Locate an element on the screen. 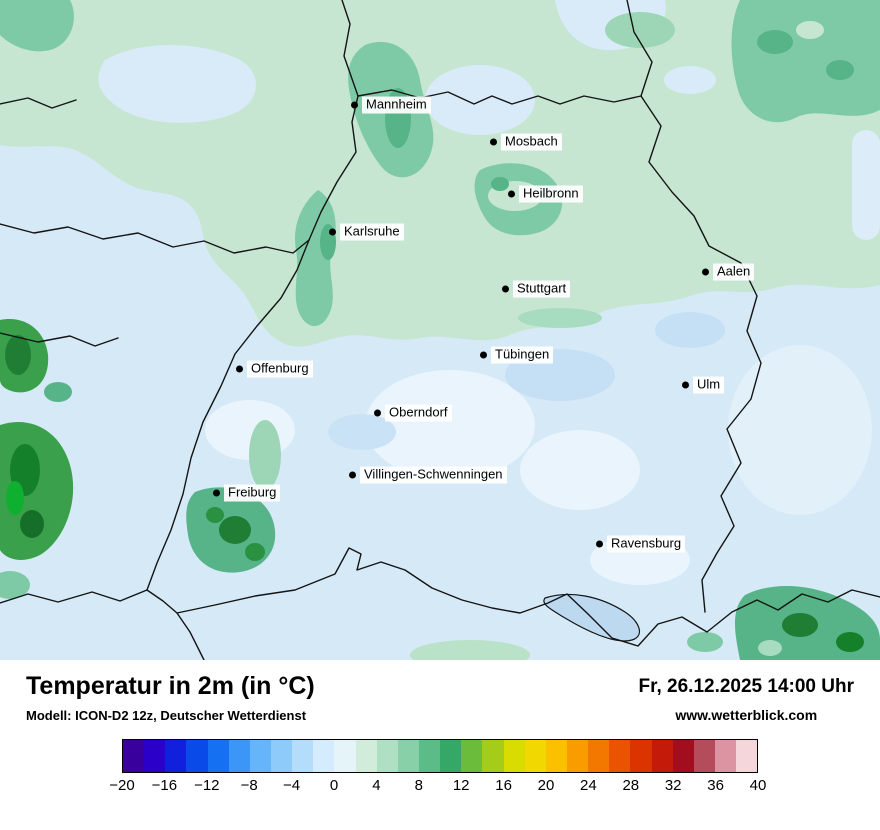 The image size is (880, 830). website-label: www.wetterblick.com is located at coordinates (746, 715).